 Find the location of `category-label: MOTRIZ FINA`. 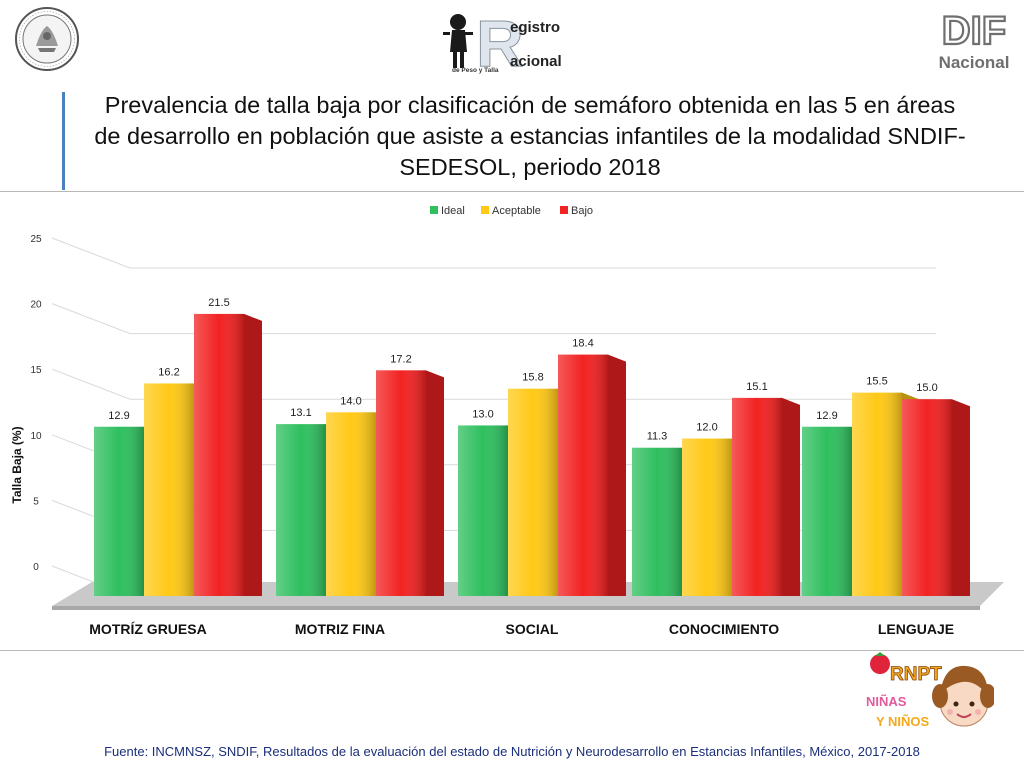

category-label: MOTRIZ FINA is located at coordinates (340, 629).